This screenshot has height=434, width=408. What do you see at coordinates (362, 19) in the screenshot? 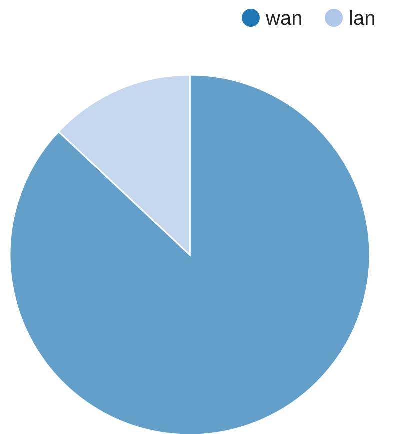
I see `legend-label: lan` at bounding box center [362, 19].